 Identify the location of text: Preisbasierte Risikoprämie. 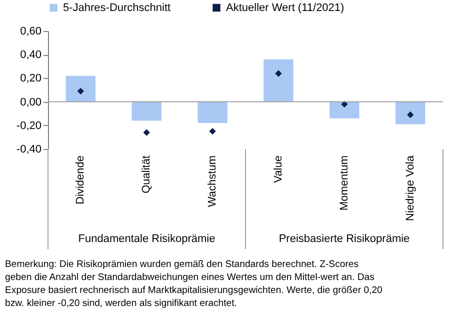
(344, 239).